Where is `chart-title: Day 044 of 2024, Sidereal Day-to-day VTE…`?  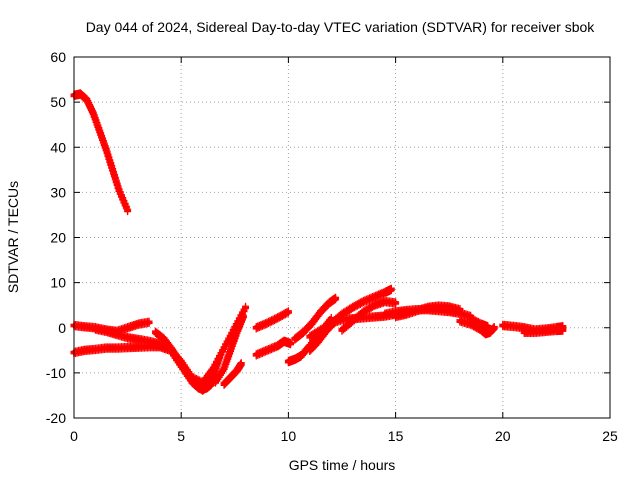
chart-title: Day 044 of 2024, Sidereal Day-to-day VTE… is located at coordinates (341, 27).